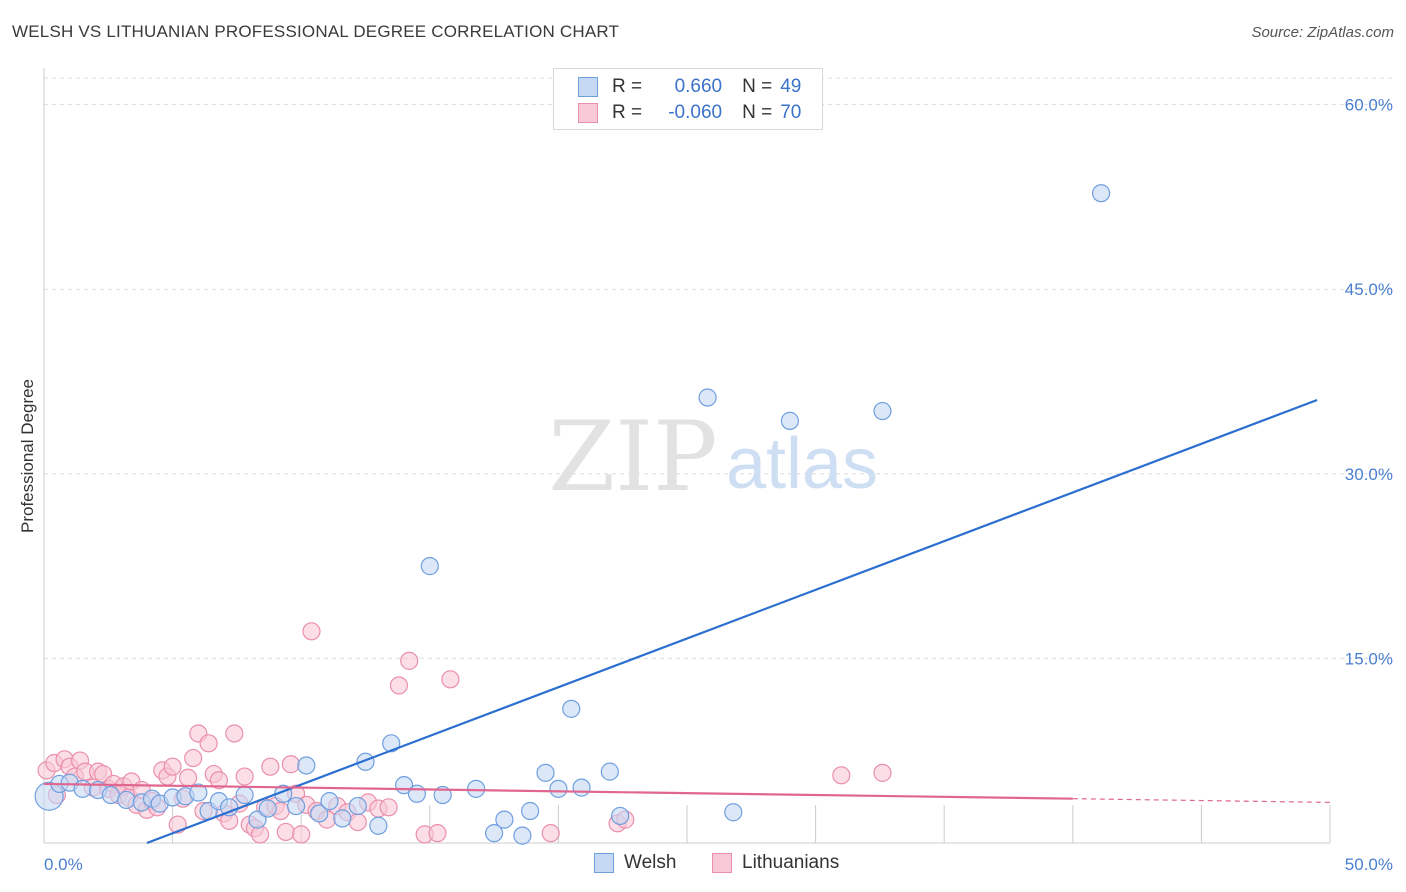 The height and width of the screenshot is (892, 1406). What do you see at coordinates (791, 862) in the screenshot?
I see `legend-label-lithuanians: Lithuanians` at bounding box center [791, 862].